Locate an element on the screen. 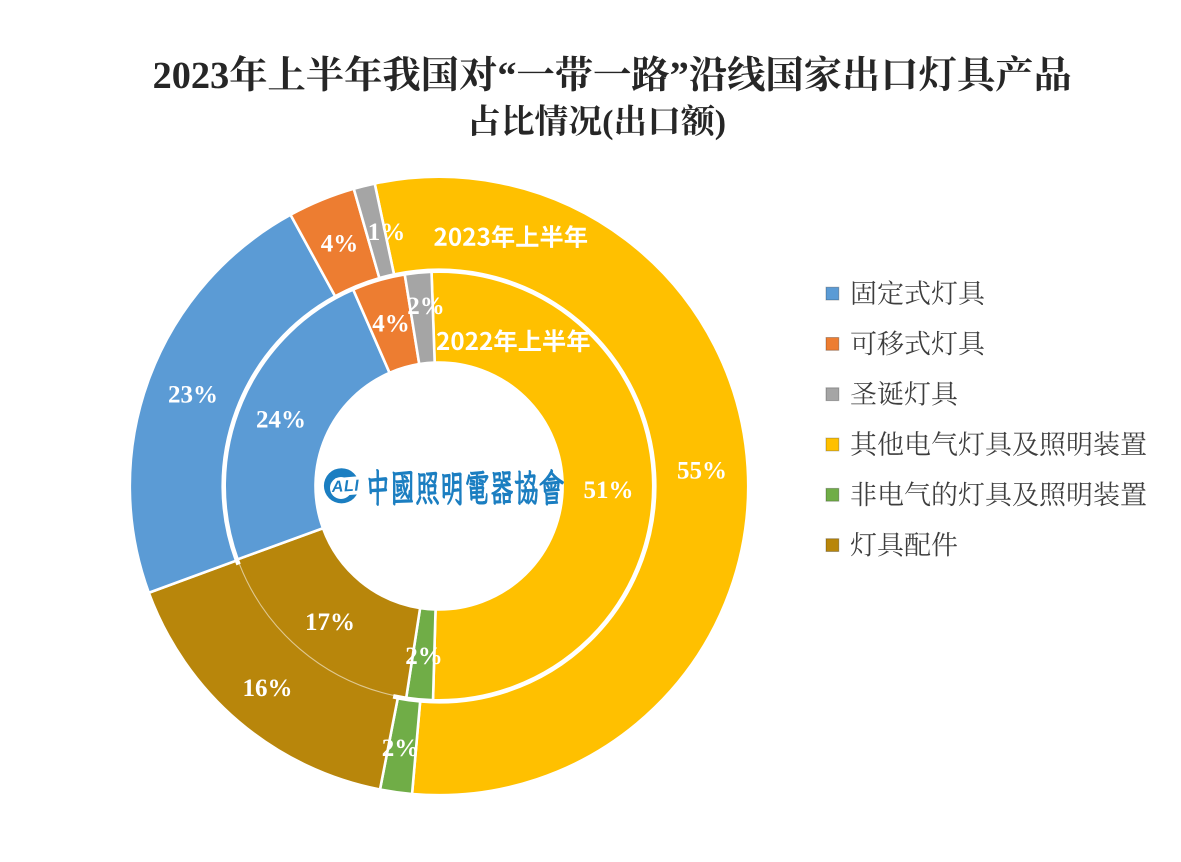 The image size is (1181, 862). svg-text: 1% is located at coordinates (387, 232).